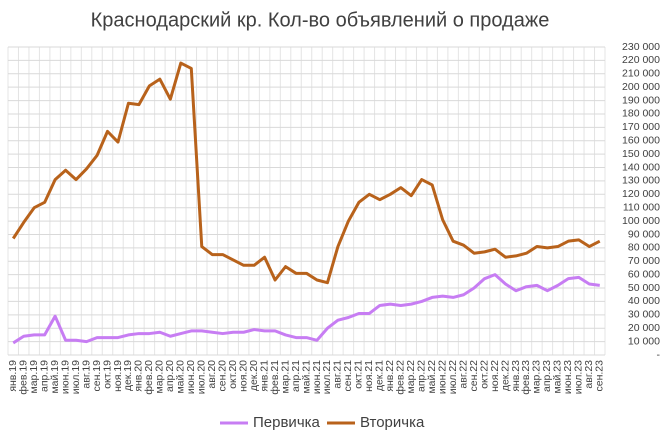 This screenshot has width=669, height=440. I want to click on x-tick-label: окт.22, so click(484, 374).